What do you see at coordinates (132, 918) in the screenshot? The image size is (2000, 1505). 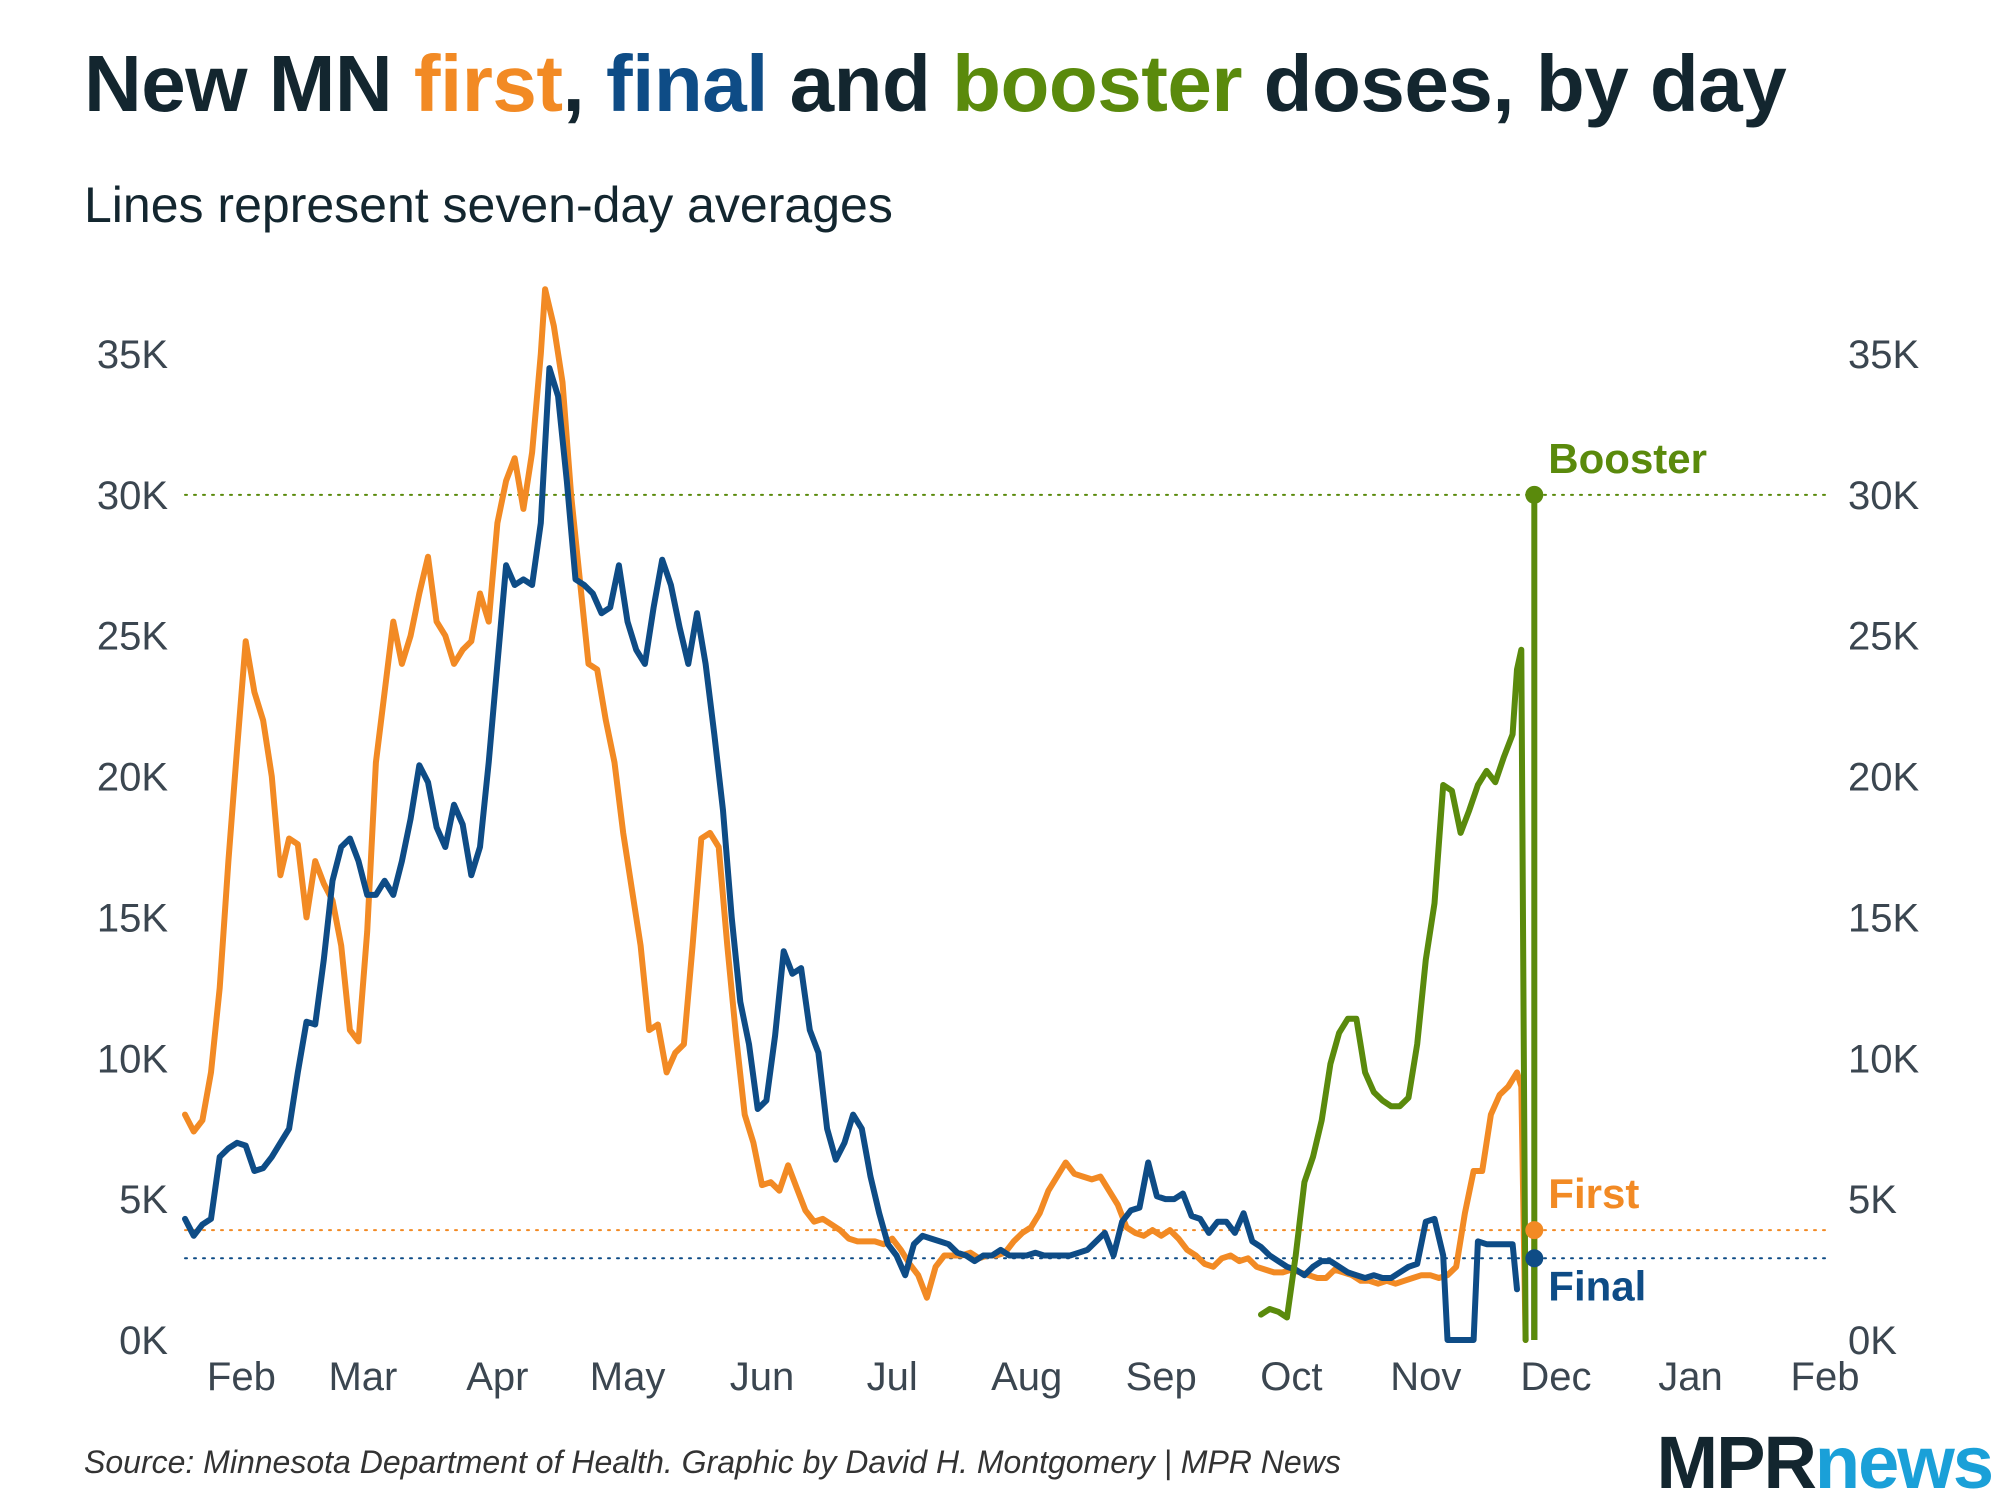 I see `y-tick-label-left: 15K` at bounding box center [132, 918].